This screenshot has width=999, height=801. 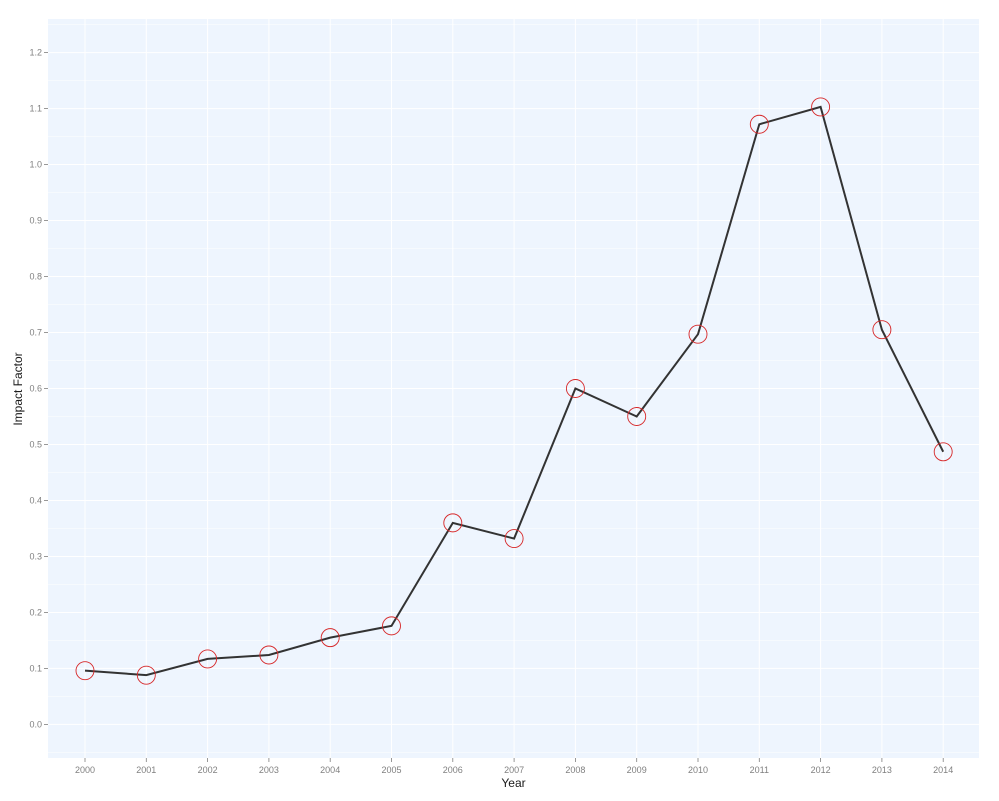 What do you see at coordinates (35, 724) in the screenshot?
I see `y-tick-label: 0.0` at bounding box center [35, 724].